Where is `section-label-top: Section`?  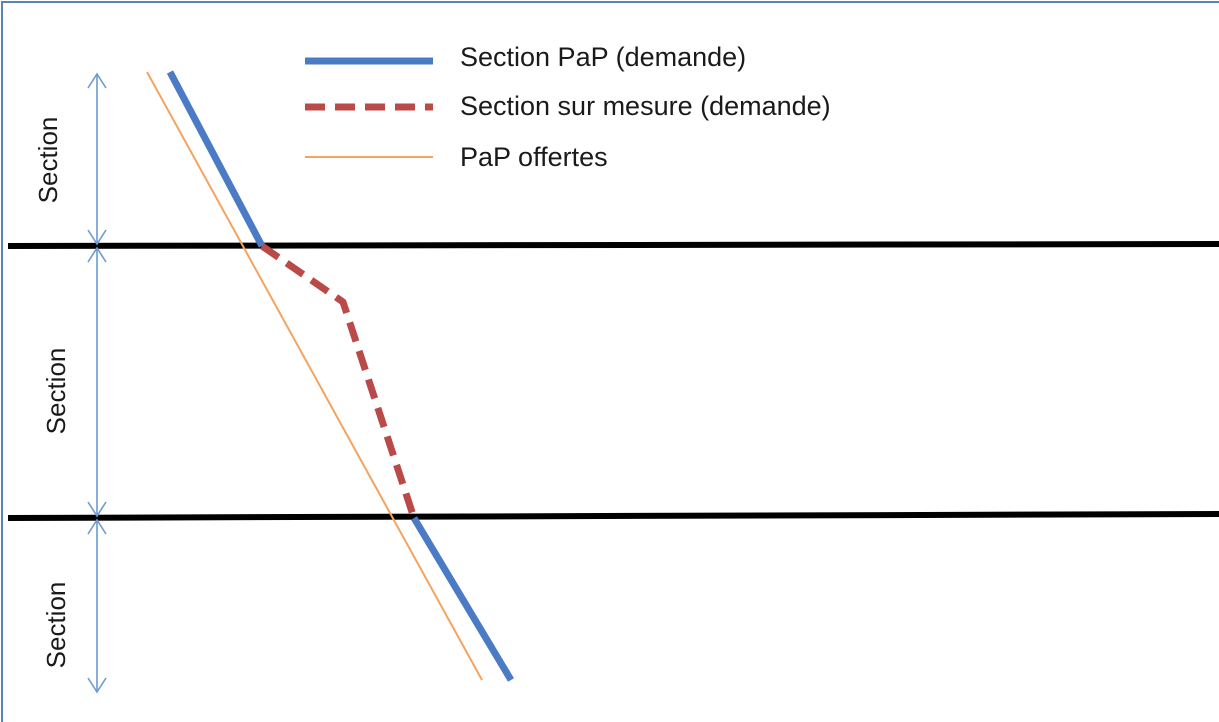
section-label-top: Section is located at coordinates (48, 160).